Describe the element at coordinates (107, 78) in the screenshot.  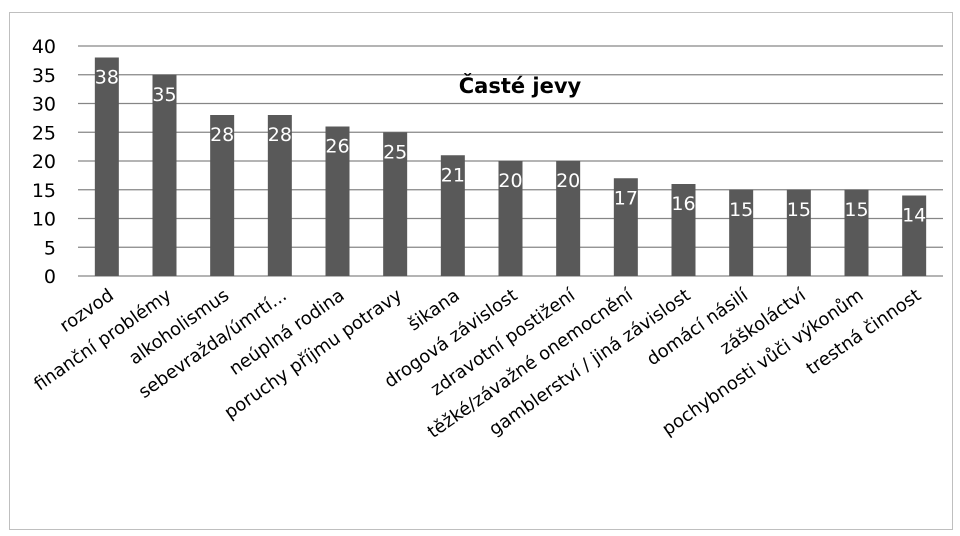
I see `data-label: 38` at that location.